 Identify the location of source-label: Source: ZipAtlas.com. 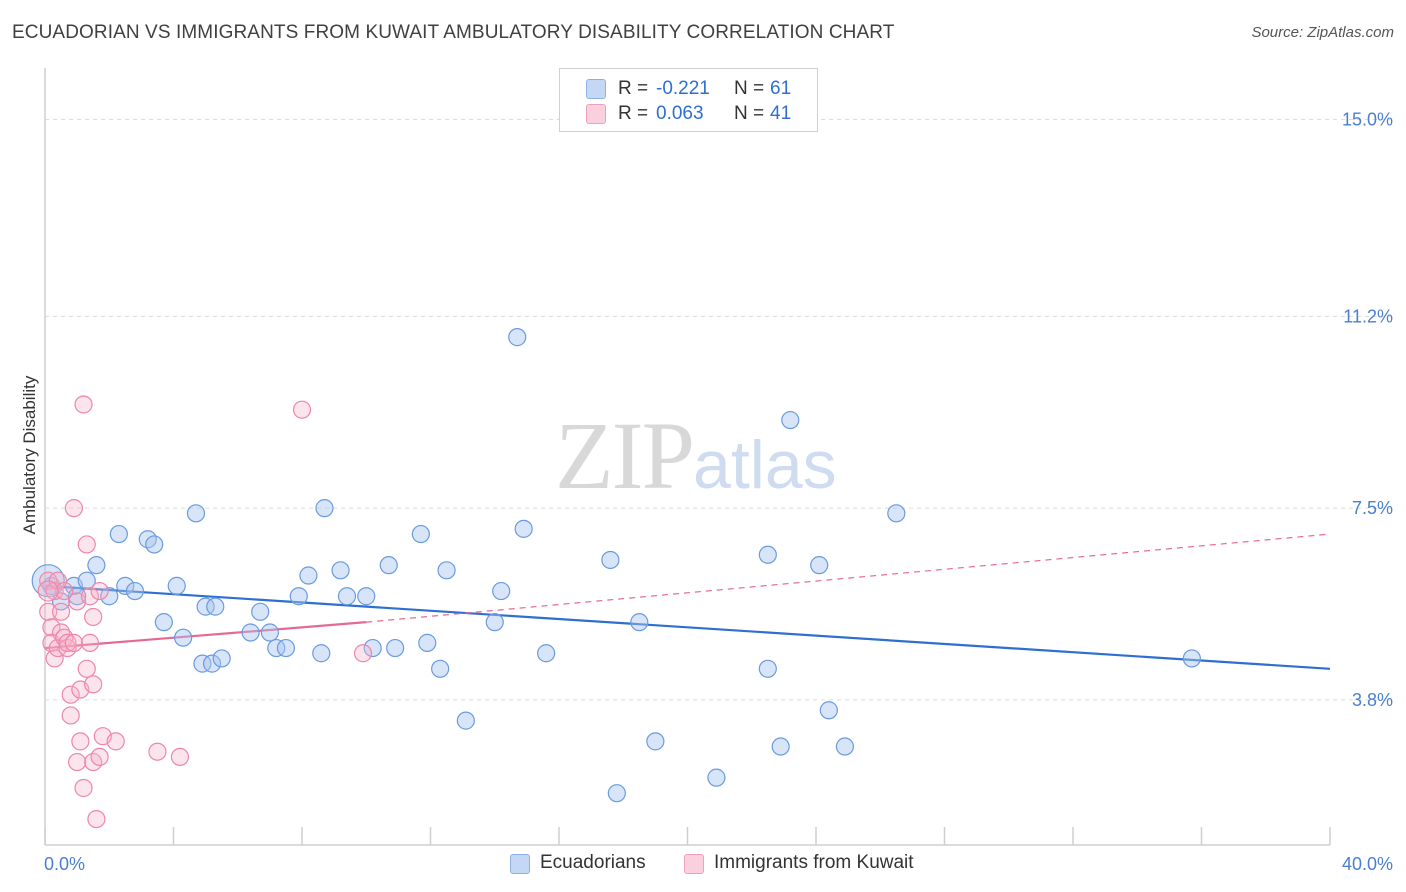
(1322, 32).